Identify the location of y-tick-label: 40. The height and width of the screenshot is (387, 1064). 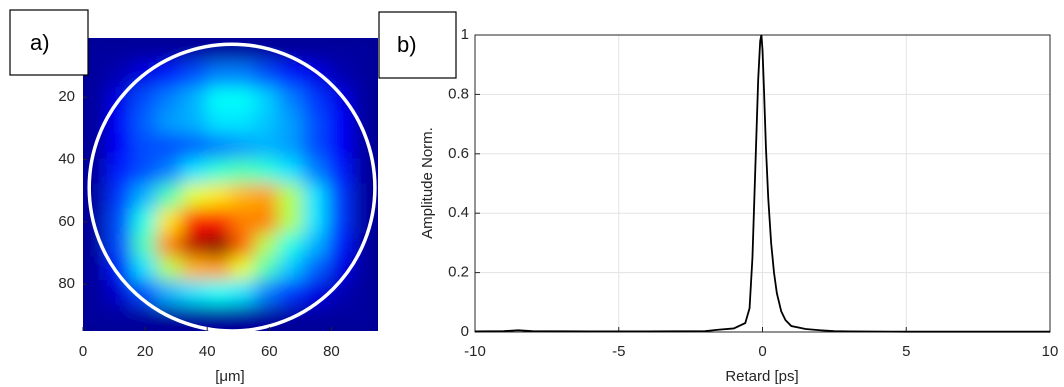
(66, 159).